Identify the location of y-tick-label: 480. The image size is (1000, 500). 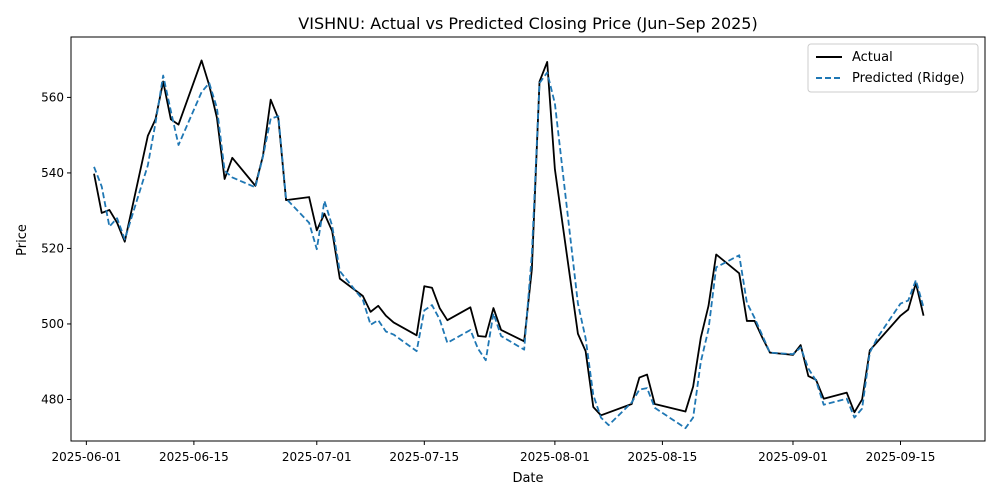
(52, 399).